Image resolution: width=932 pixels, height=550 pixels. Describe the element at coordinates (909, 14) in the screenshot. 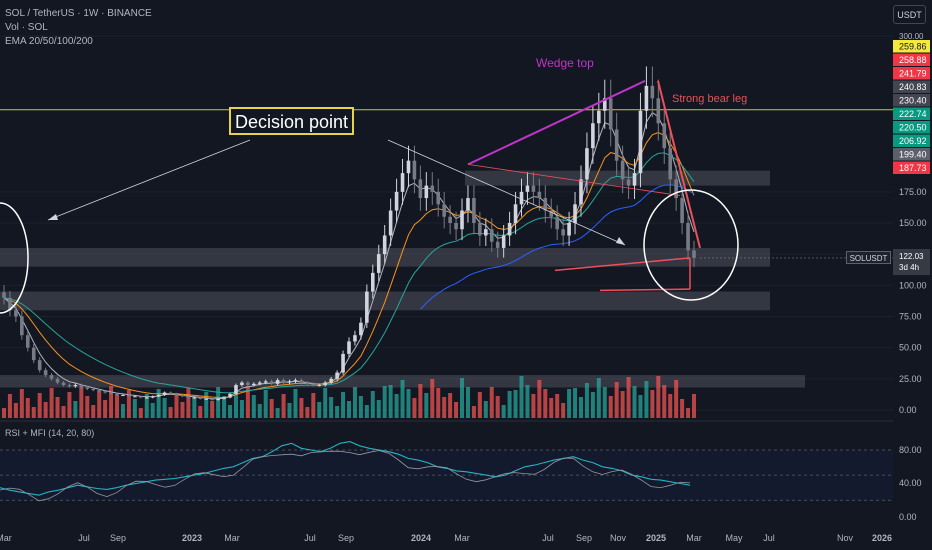

I see `currency-button: USDT` at that location.